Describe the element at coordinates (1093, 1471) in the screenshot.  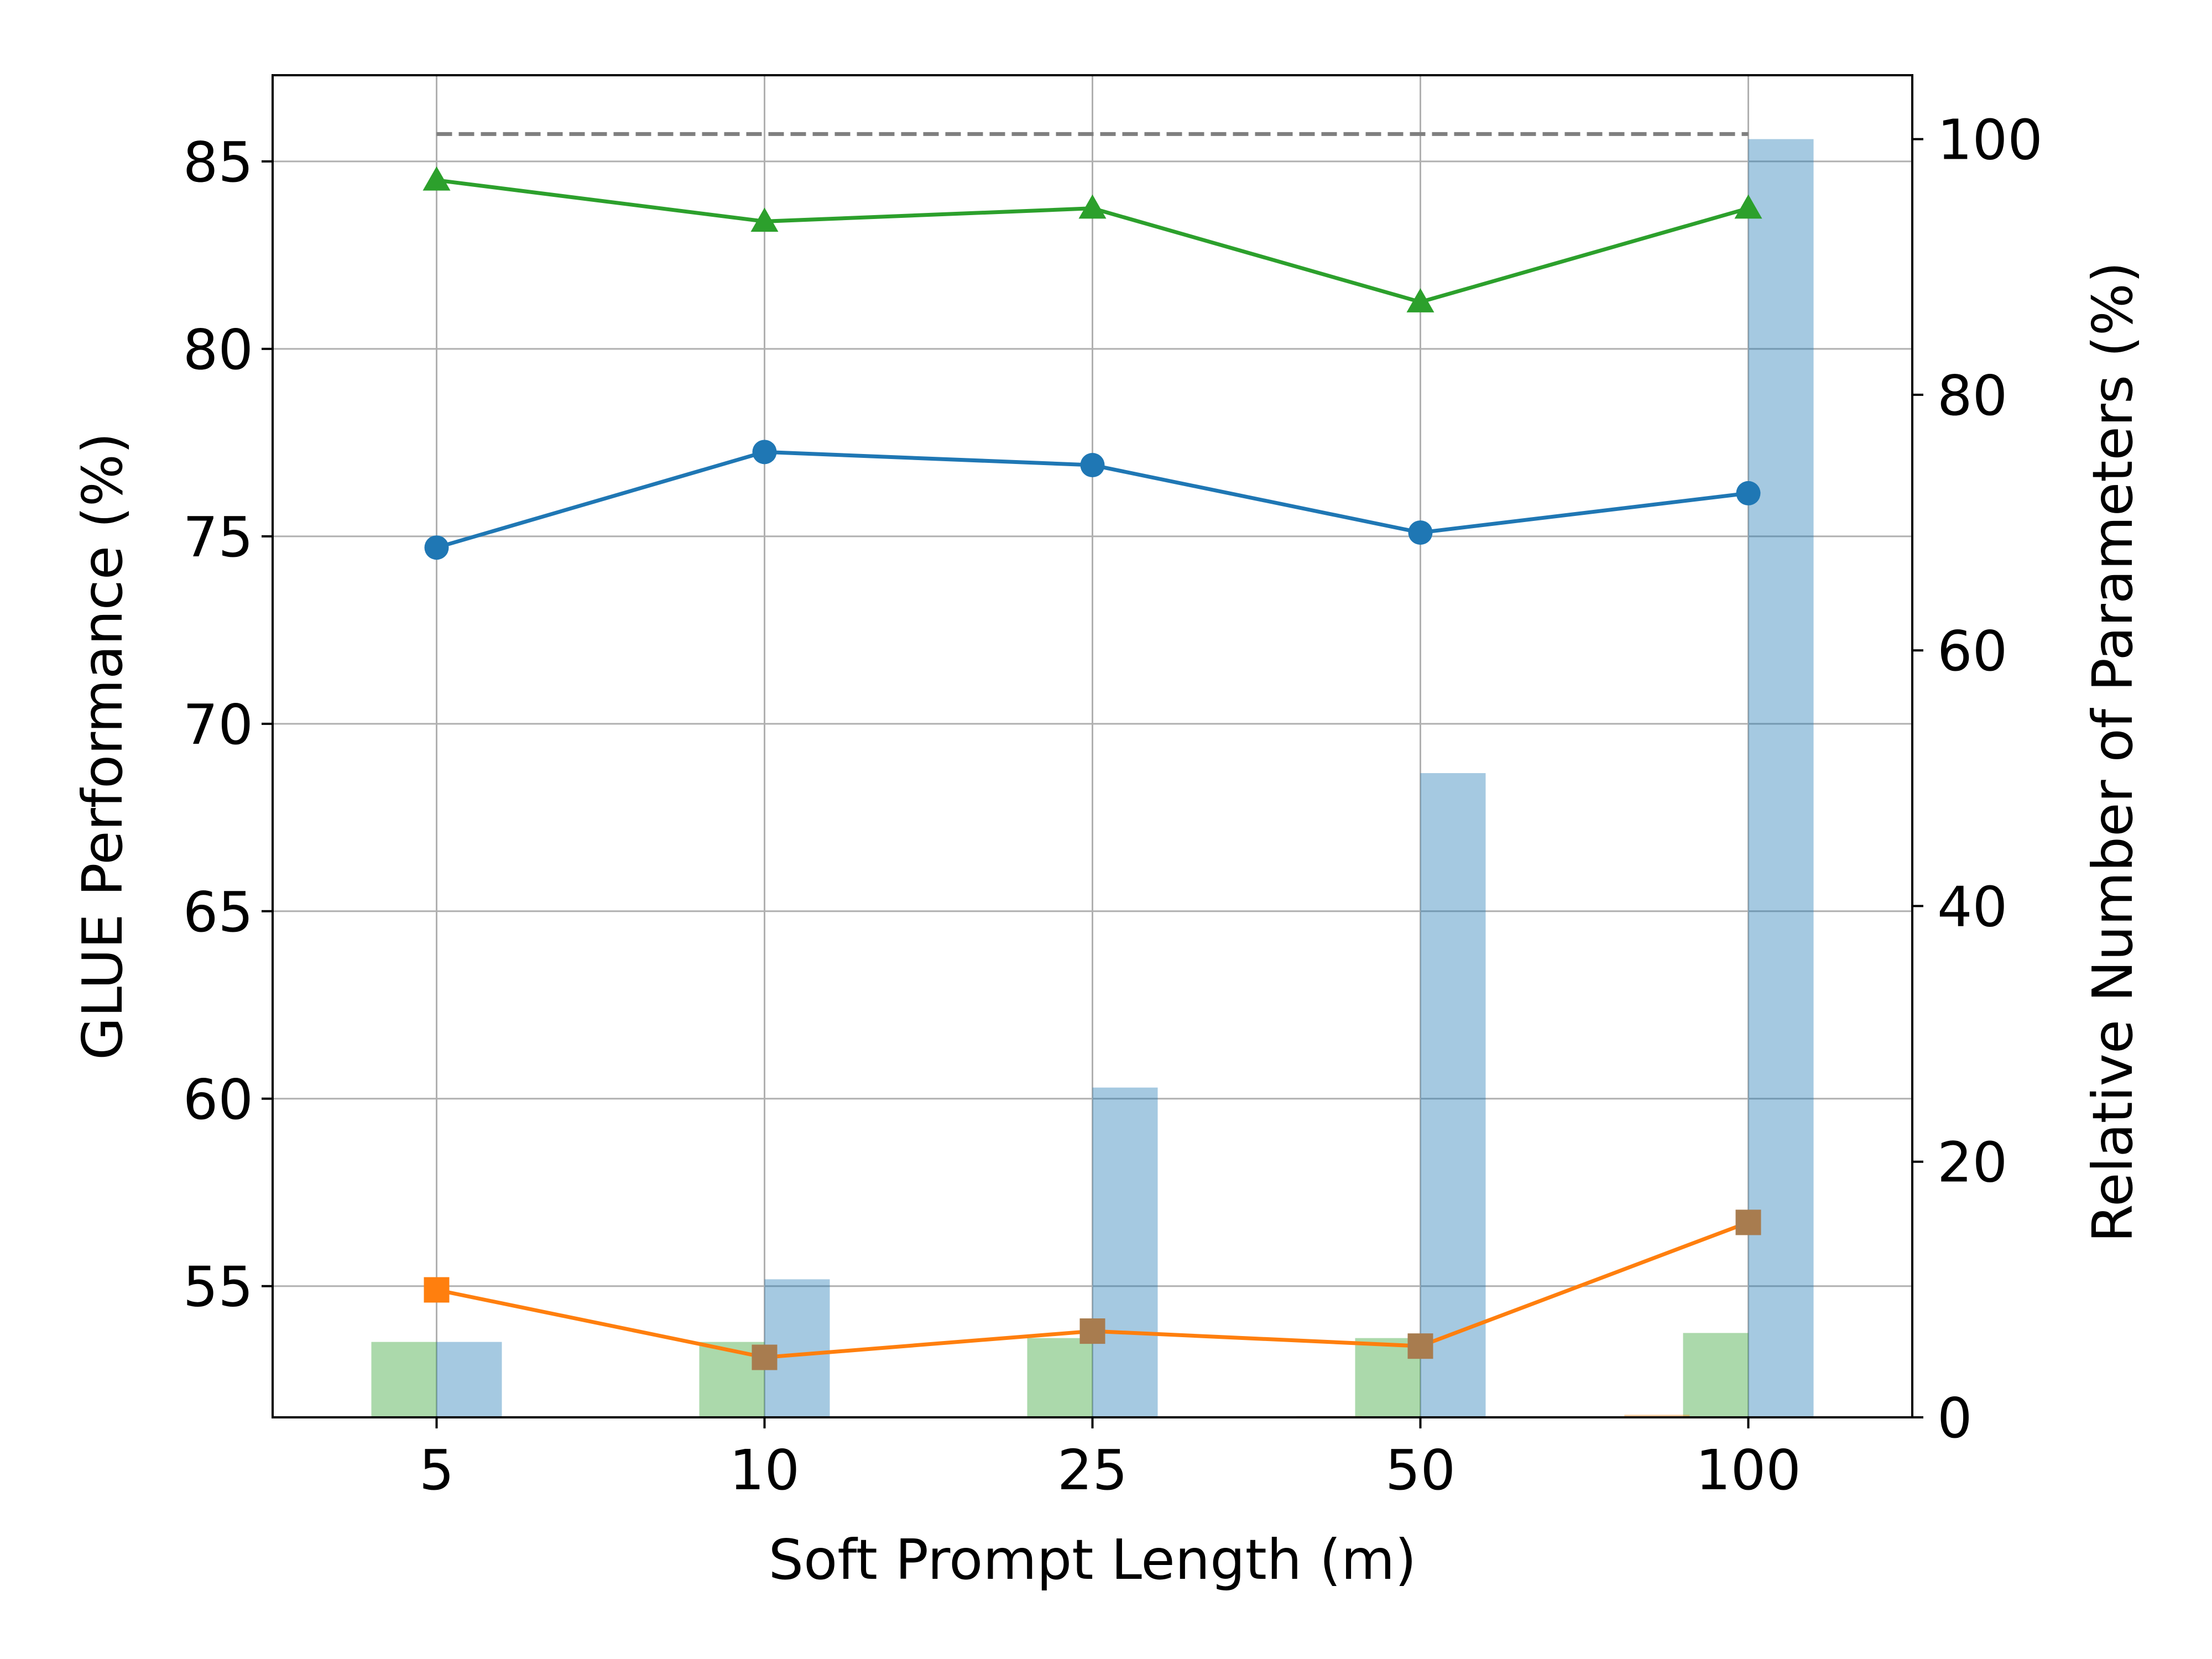
I see `x-tick-label: 25` at that location.